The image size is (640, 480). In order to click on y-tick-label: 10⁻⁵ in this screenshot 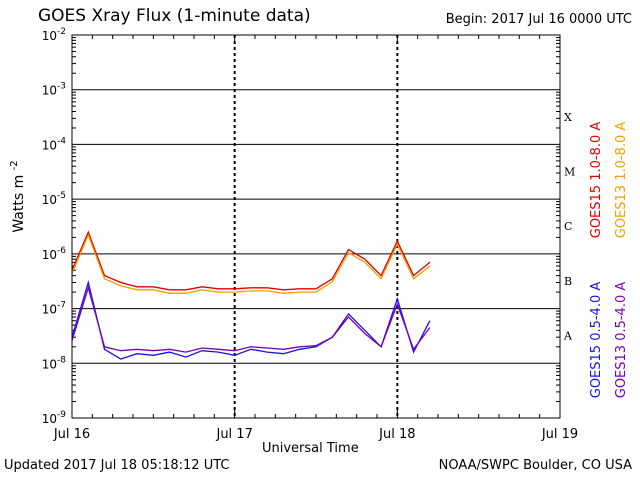, I will do `click(54, 199)`.